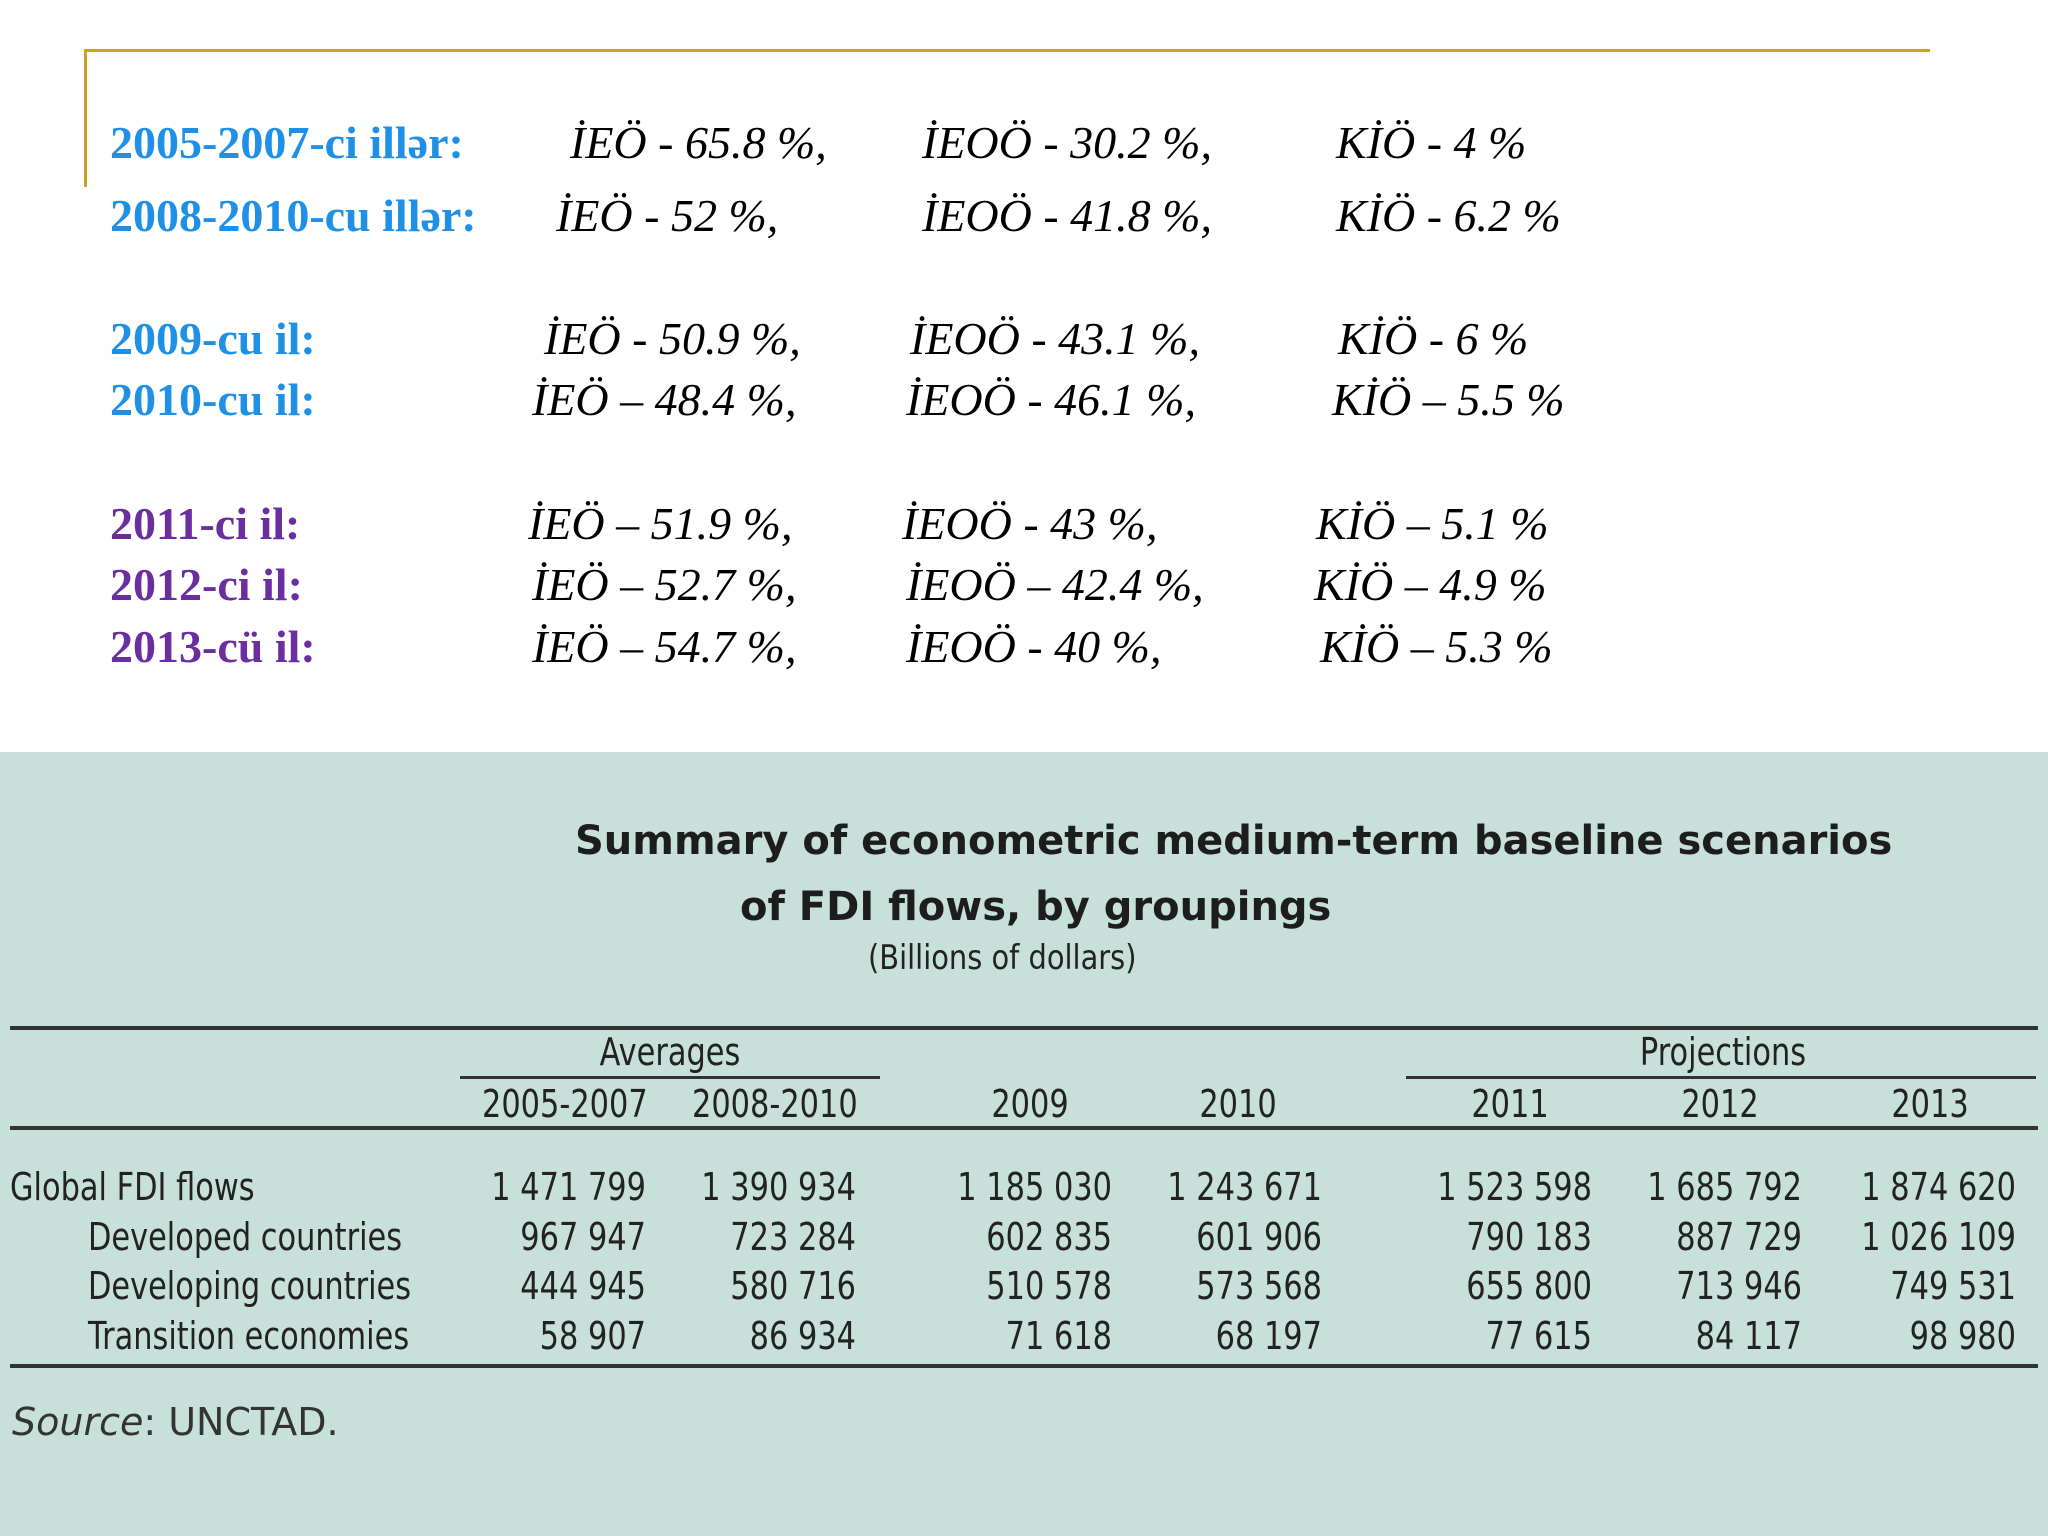  I want to click on table-bottom-rule, so click(1024, 1366).